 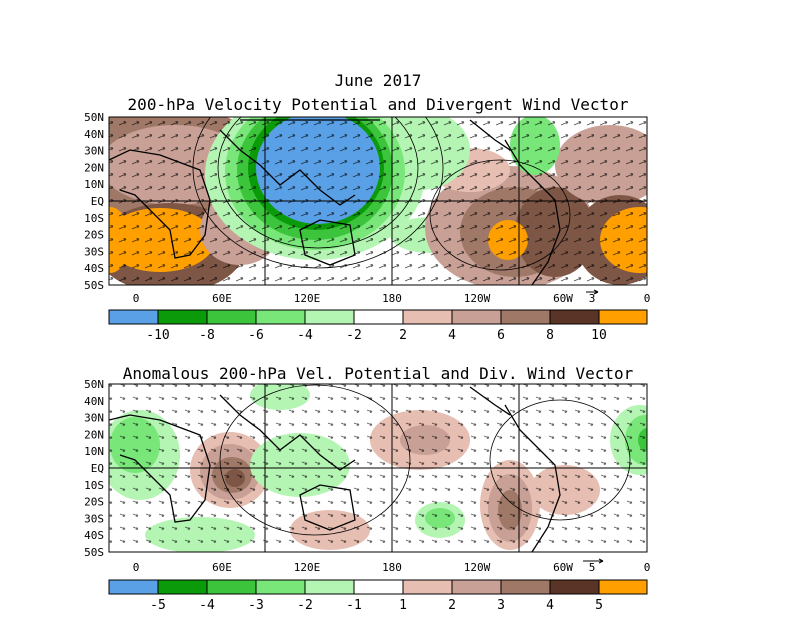 I want to click on panel-1-contours, so click(x=381, y=194).